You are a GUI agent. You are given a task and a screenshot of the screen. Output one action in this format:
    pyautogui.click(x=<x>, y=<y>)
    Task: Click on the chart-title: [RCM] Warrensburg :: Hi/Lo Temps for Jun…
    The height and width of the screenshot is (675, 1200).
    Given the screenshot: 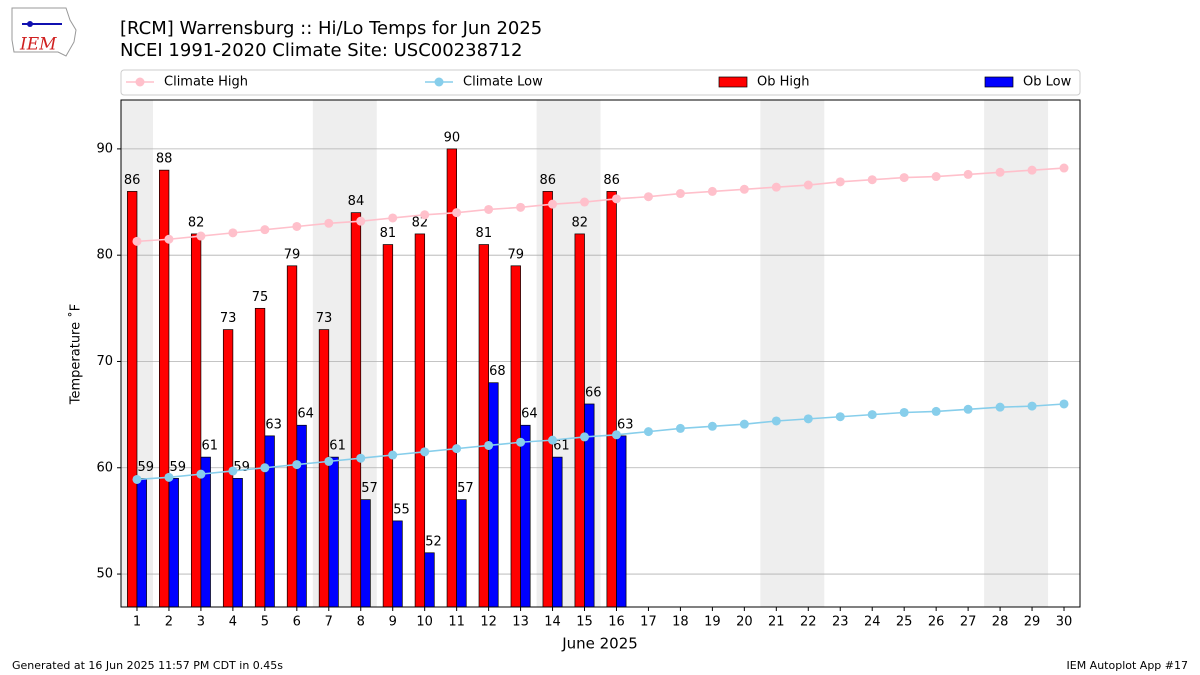 What is the action you would take?
    pyautogui.click(x=331, y=28)
    